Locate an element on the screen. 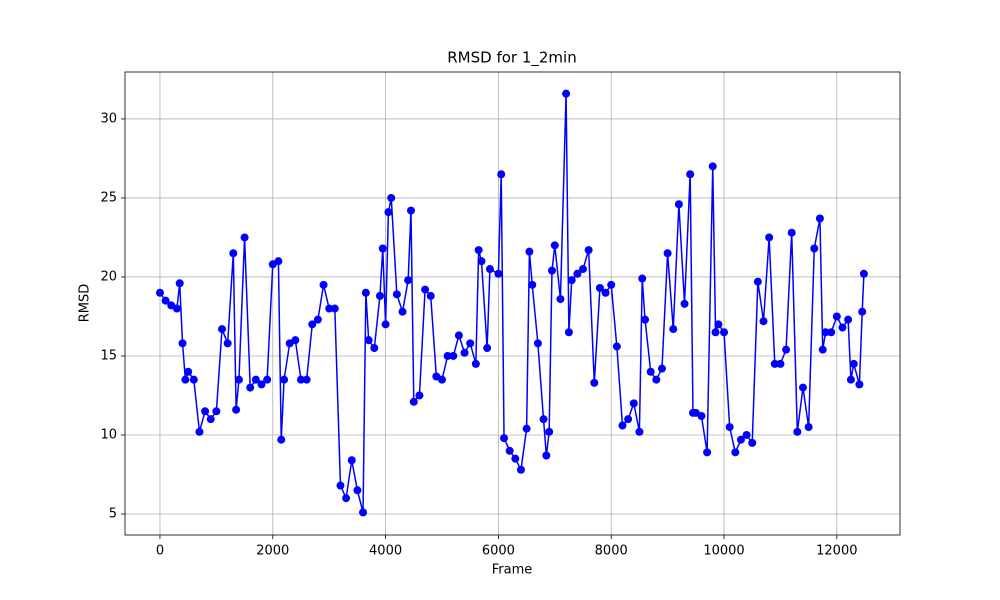 Image resolution: width=1000 pixels, height=600 pixels. y-tick-label: 30 is located at coordinates (108, 118).